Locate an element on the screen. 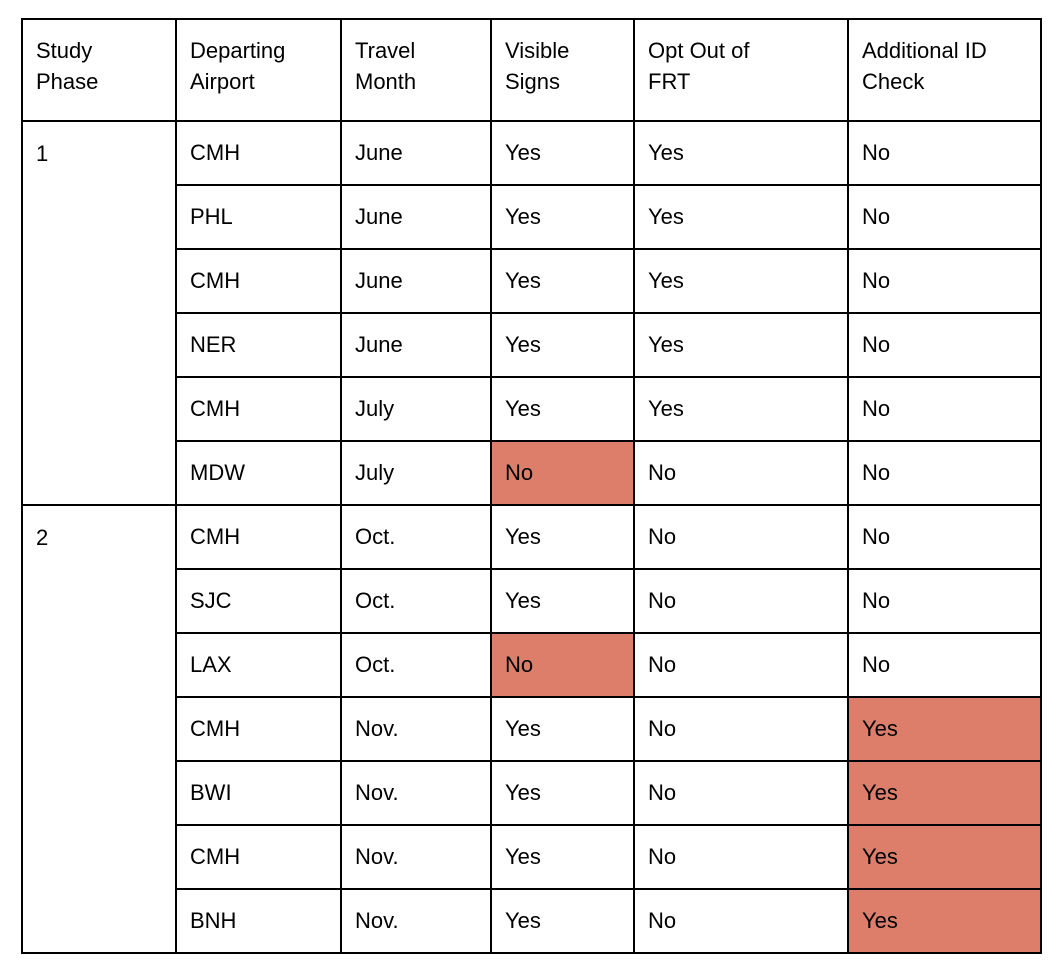 This screenshot has height=970, width=1062. cell-airport: BNH is located at coordinates (258, 921).